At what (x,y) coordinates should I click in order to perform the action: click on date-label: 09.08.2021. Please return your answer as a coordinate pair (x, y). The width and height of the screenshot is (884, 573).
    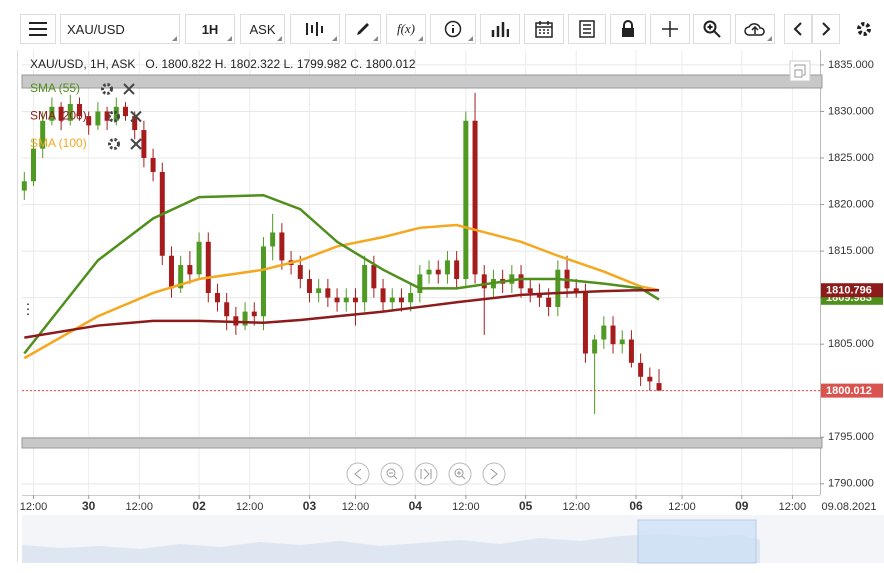
    Looking at the image, I should click on (848, 507).